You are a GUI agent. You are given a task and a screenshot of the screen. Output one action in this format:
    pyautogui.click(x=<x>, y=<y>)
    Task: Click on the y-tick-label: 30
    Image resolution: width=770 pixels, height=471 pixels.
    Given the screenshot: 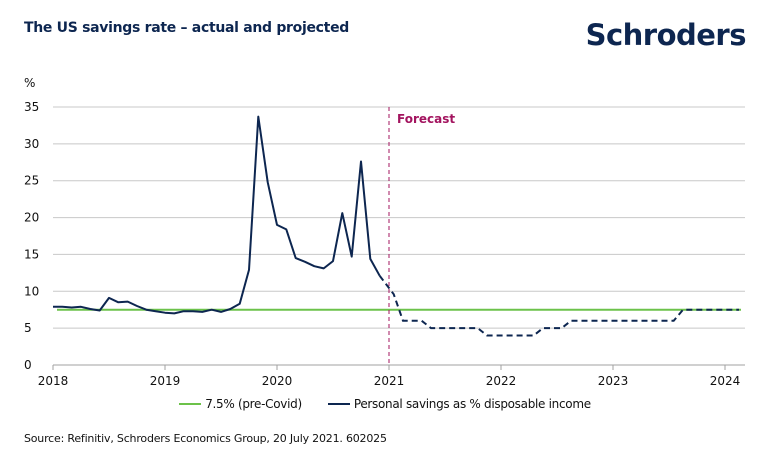 What is the action you would take?
    pyautogui.click(x=31, y=144)
    